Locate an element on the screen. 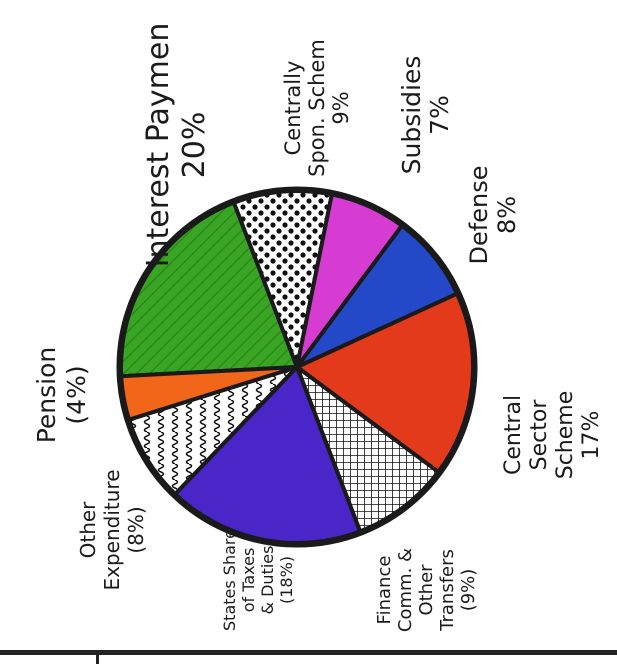 The image size is (617, 664). bottom-edge-tick is located at coordinates (97, 659).